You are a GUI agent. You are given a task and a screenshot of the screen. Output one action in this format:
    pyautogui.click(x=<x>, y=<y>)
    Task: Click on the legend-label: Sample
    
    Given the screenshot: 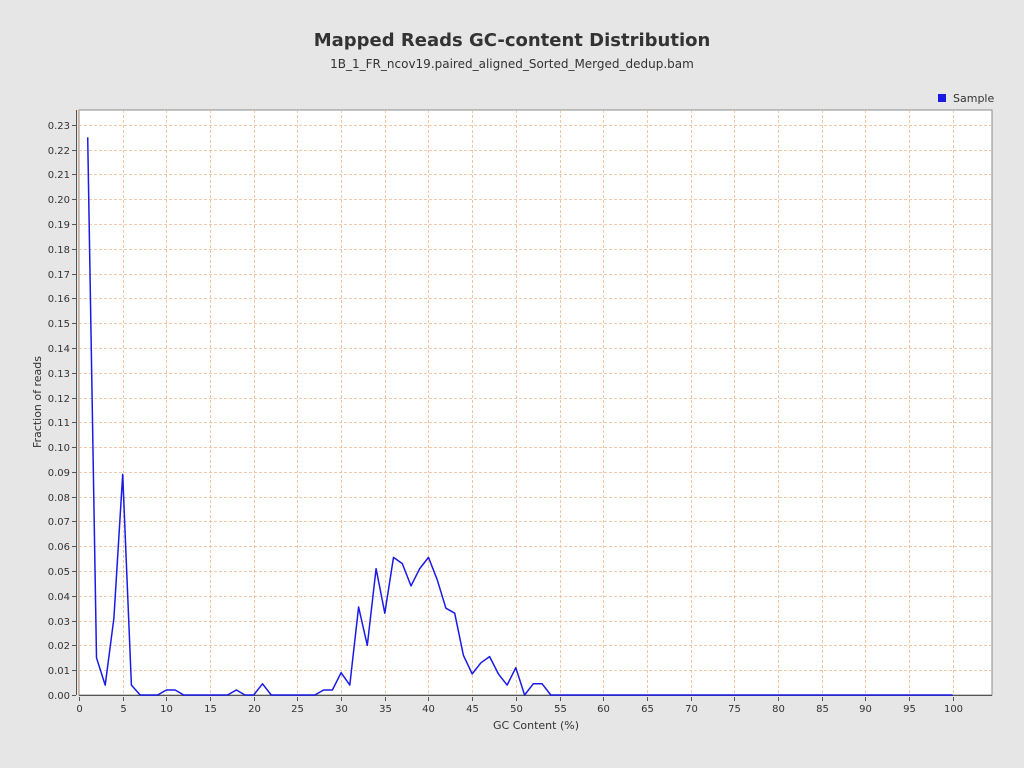 What is the action you would take?
    pyautogui.click(x=973, y=98)
    